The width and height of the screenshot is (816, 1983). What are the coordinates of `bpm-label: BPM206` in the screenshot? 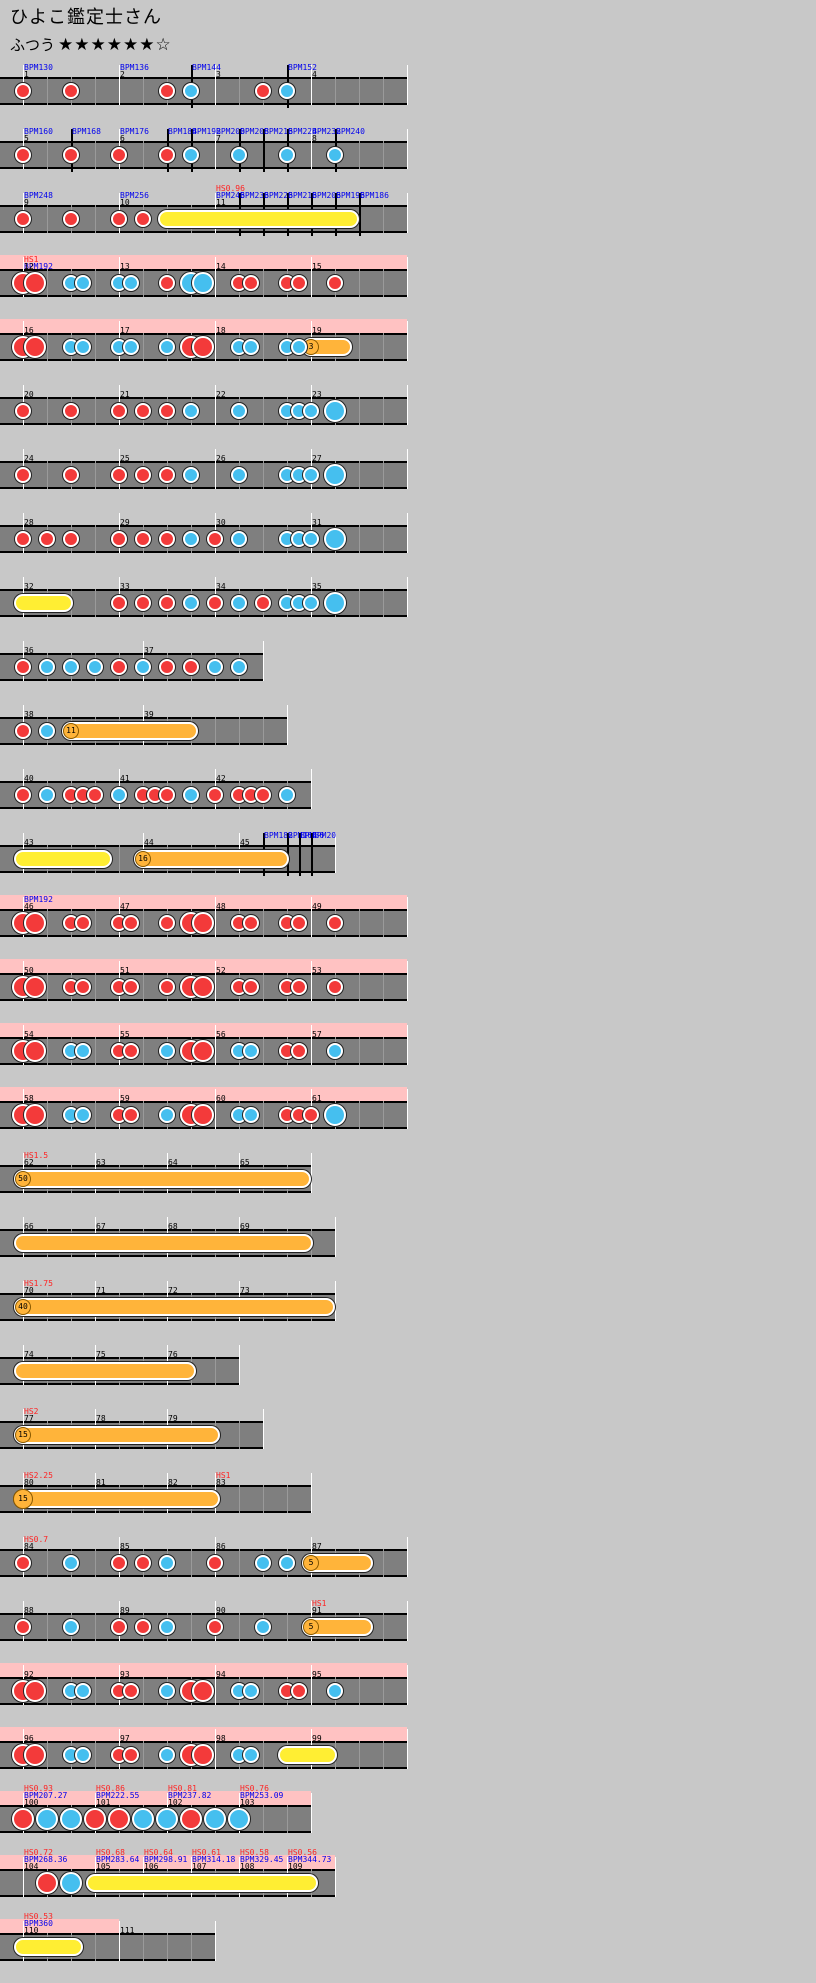 It's located at (326, 195).